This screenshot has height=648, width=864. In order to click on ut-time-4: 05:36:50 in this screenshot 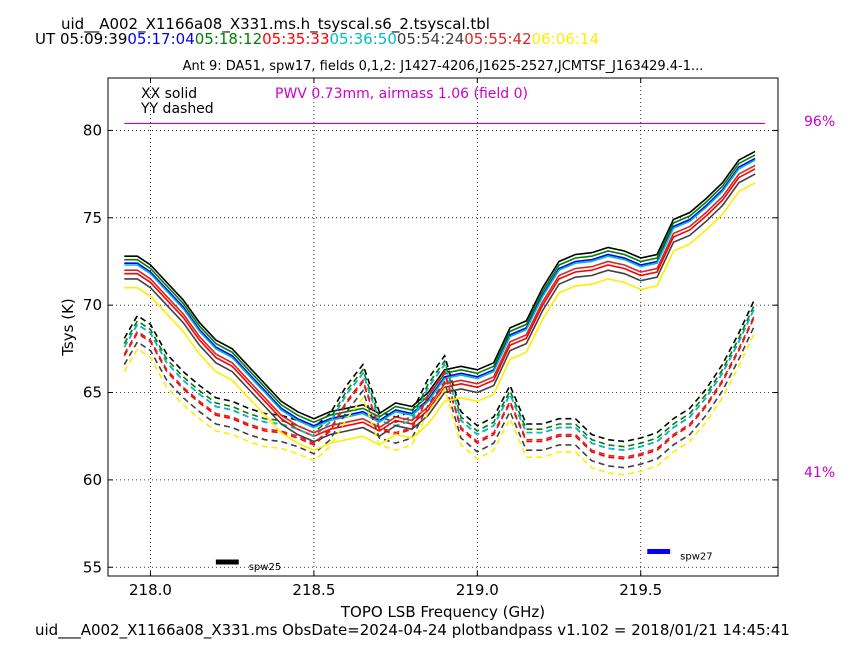, I will do `click(363, 39)`.